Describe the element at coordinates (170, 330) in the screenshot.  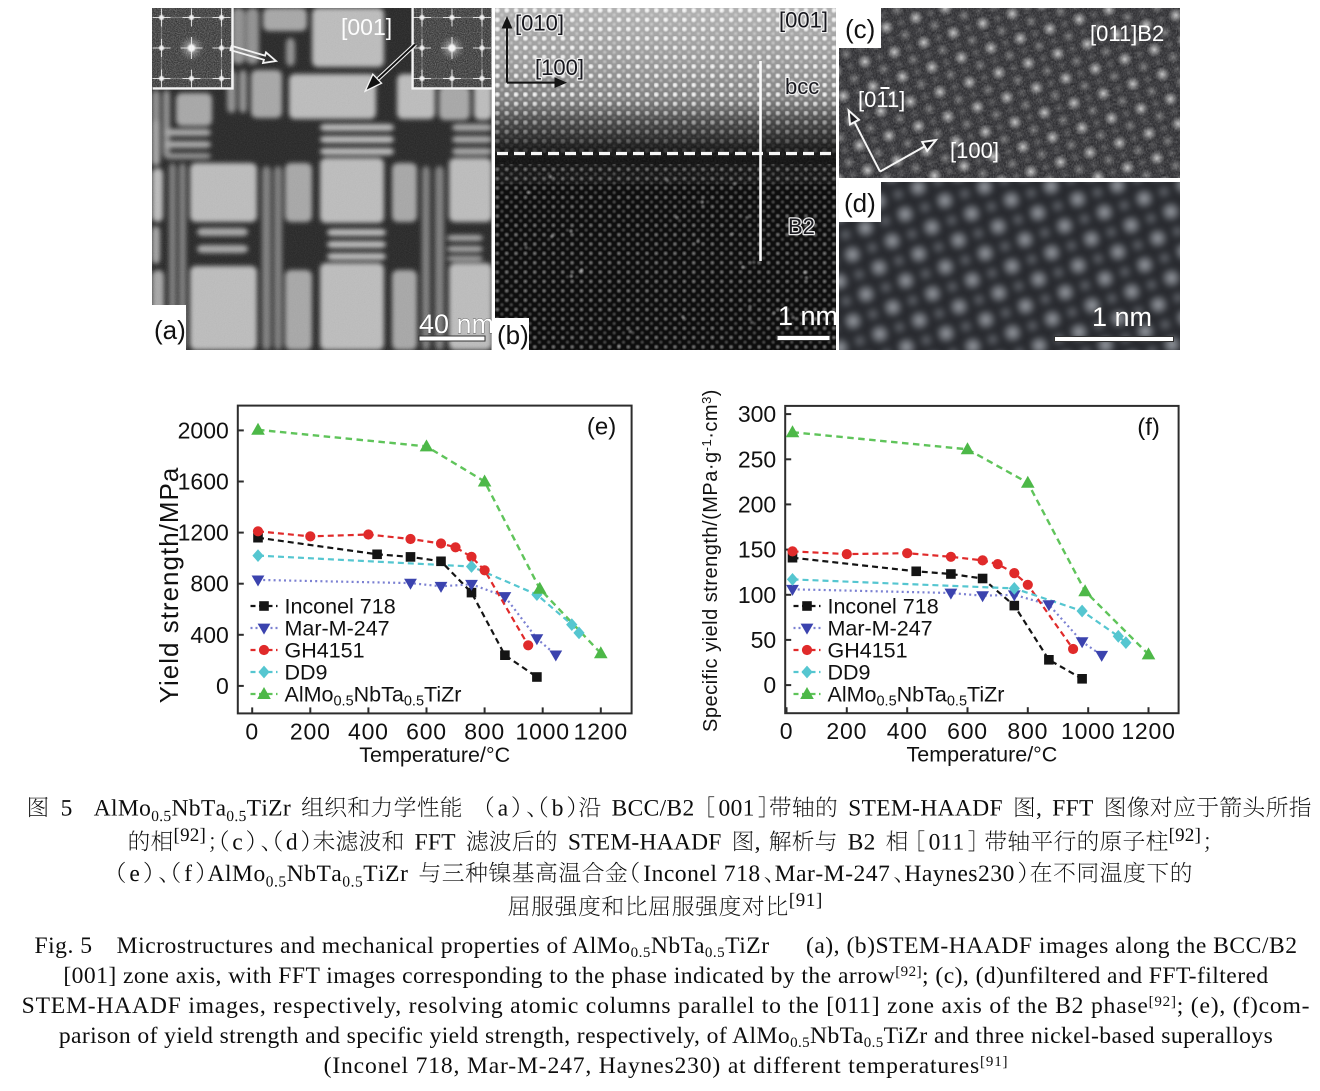
I see `svg-text: (a)` at that location.